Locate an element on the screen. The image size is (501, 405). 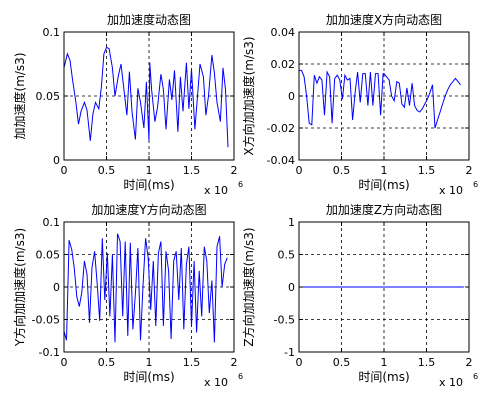
chart-title: 加加速度Y方向动态图 is located at coordinates (148, 209).